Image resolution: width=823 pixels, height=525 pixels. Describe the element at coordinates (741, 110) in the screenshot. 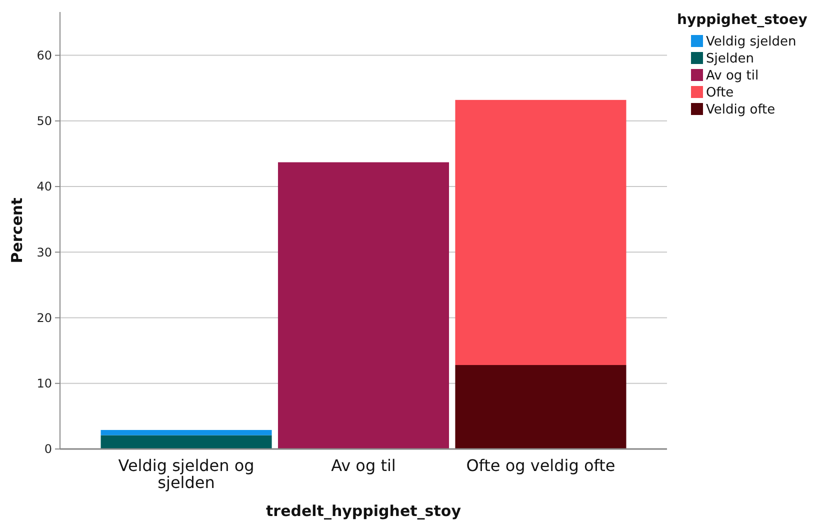

I see `legend-label: Veldig ofte` at that location.